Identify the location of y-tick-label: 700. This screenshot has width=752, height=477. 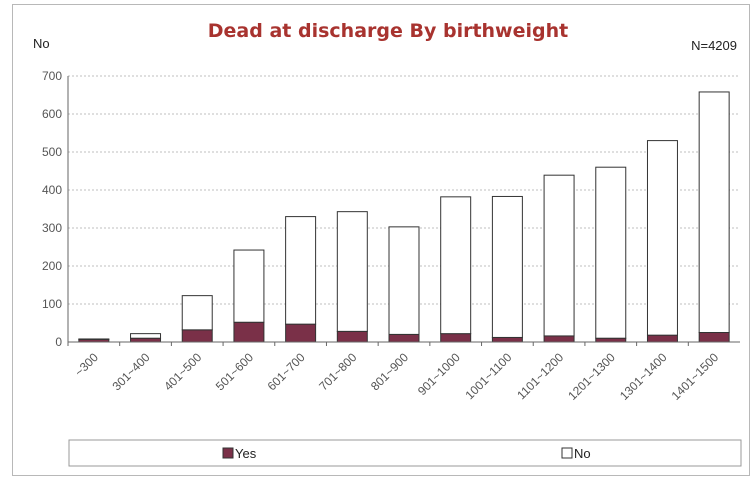
(52, 76).